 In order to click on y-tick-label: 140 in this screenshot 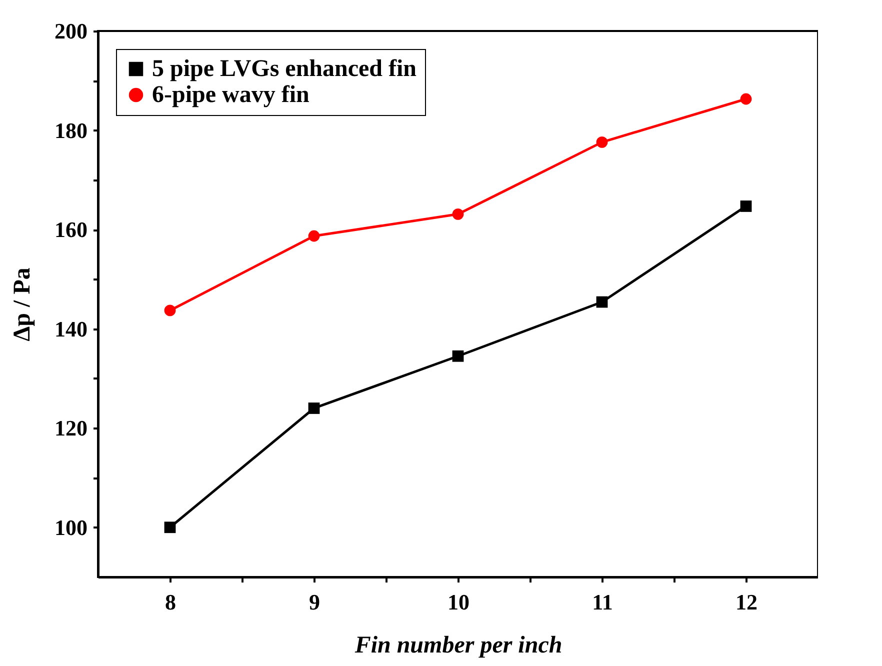, I will do `click(71, 329)`.